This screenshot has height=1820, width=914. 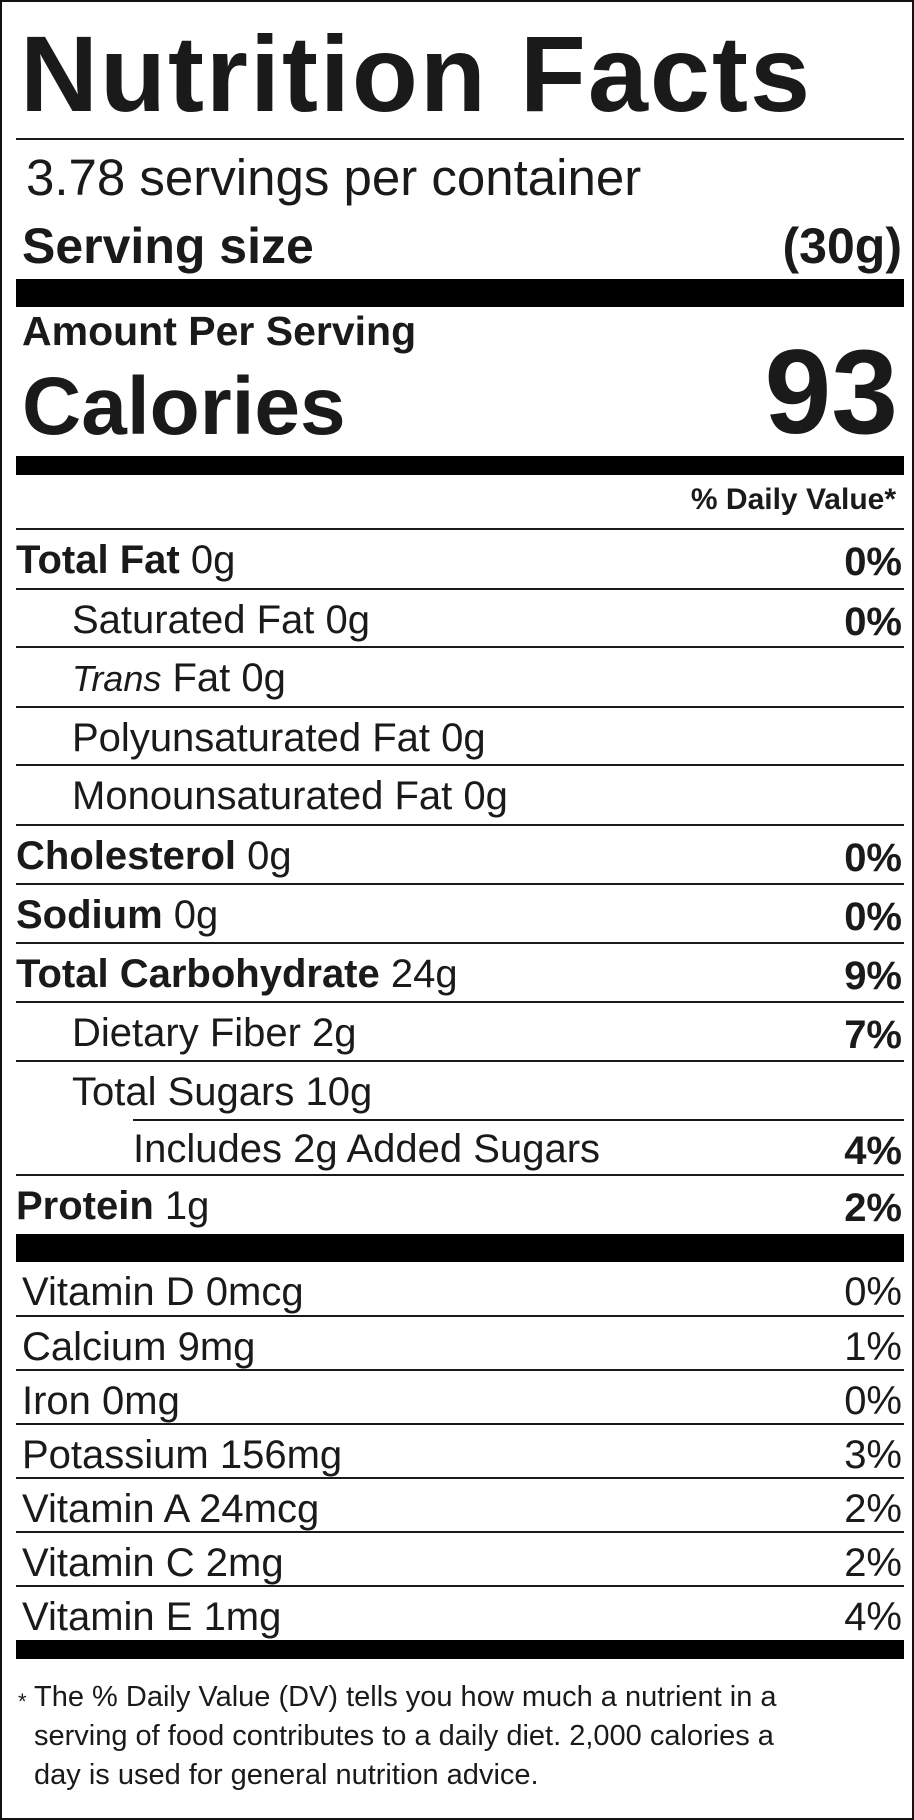 What do you see at coordinates (237, 974) in the screenshot?
I see `nutrient-name: Total Carbohydrate 24g` at bounding box center [237, 974].